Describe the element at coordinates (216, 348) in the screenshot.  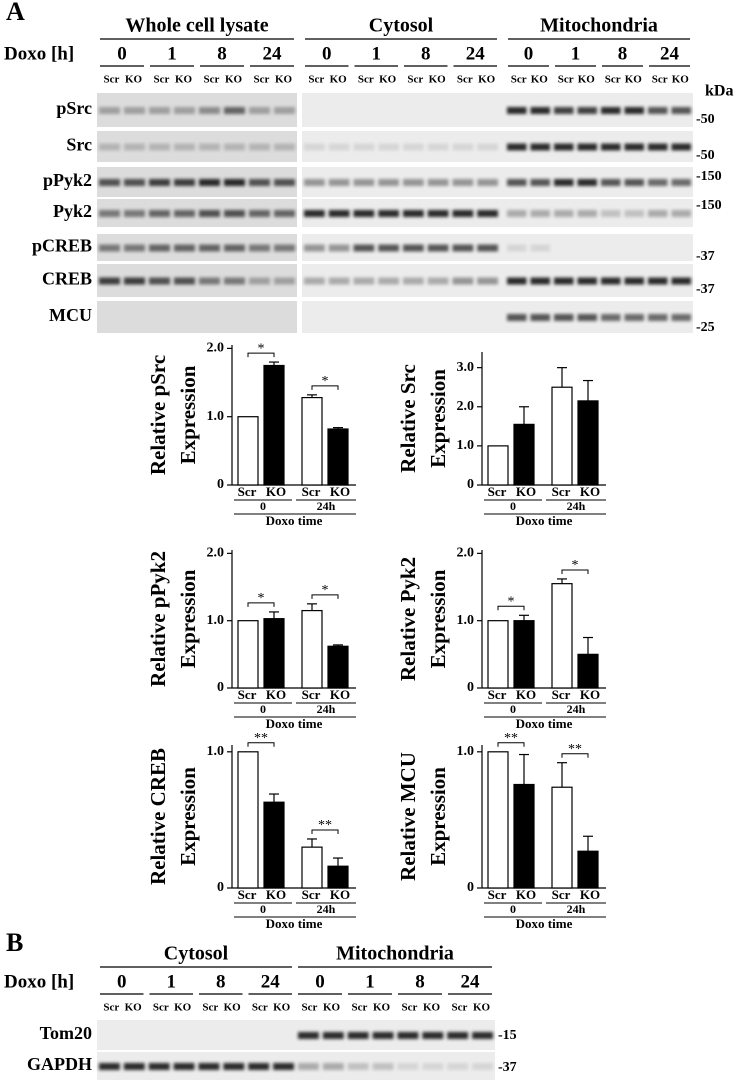
I see `y-tick-label: 2.0` at that location.